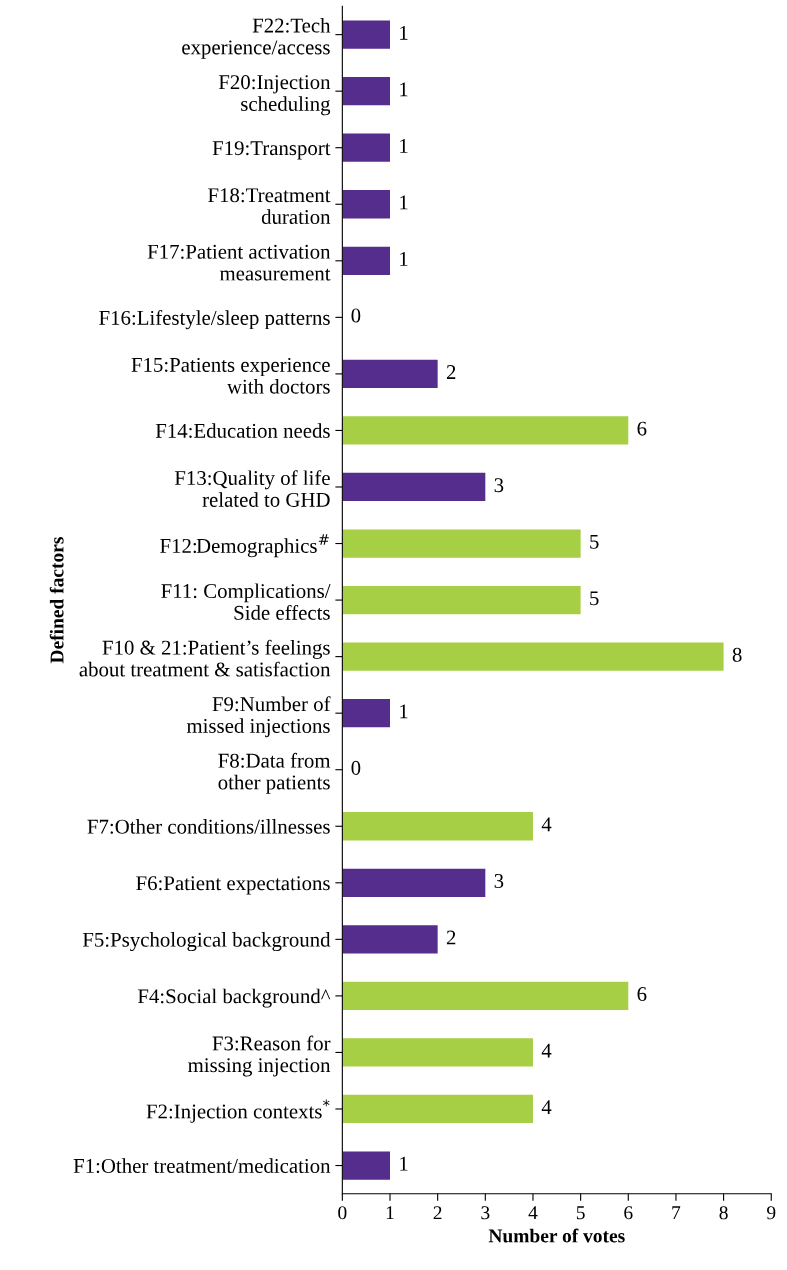 The width and height of the screenshot is (787, 1270). I want to click on y-tick-label: F15:Patients experience with doctors, so click(230, 375).